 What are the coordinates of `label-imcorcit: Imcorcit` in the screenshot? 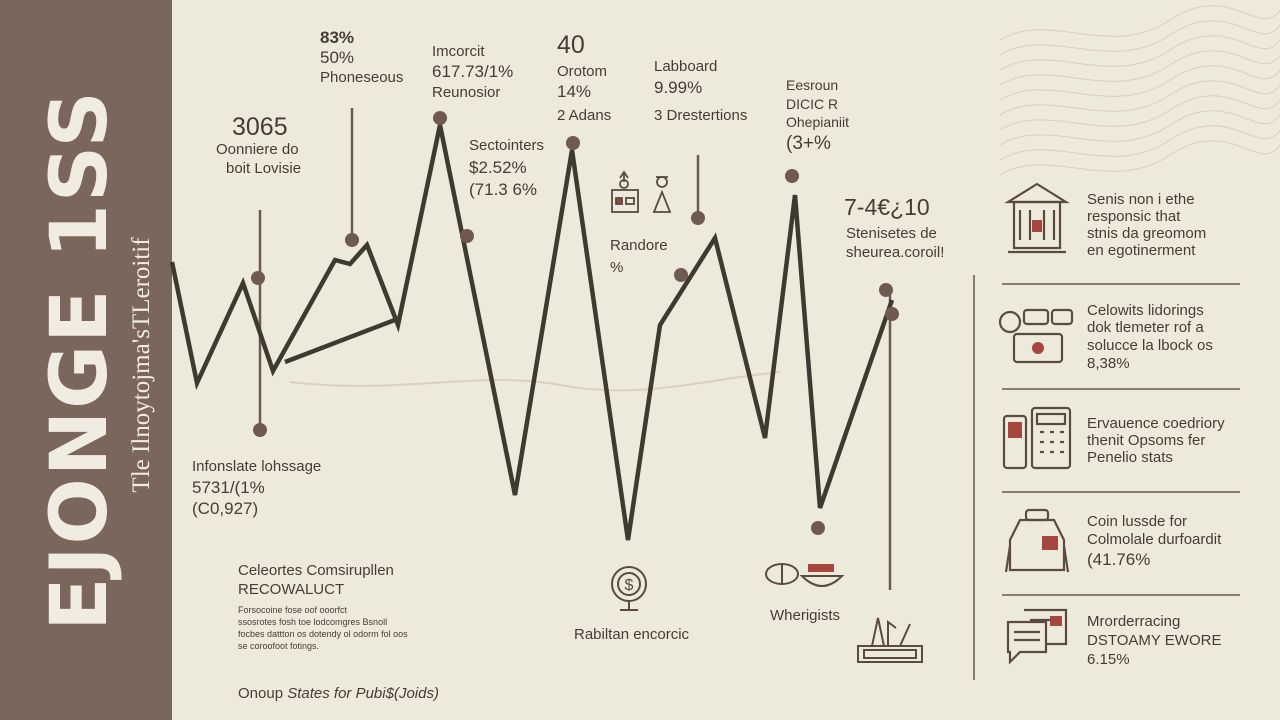 It's located at (458, 51).